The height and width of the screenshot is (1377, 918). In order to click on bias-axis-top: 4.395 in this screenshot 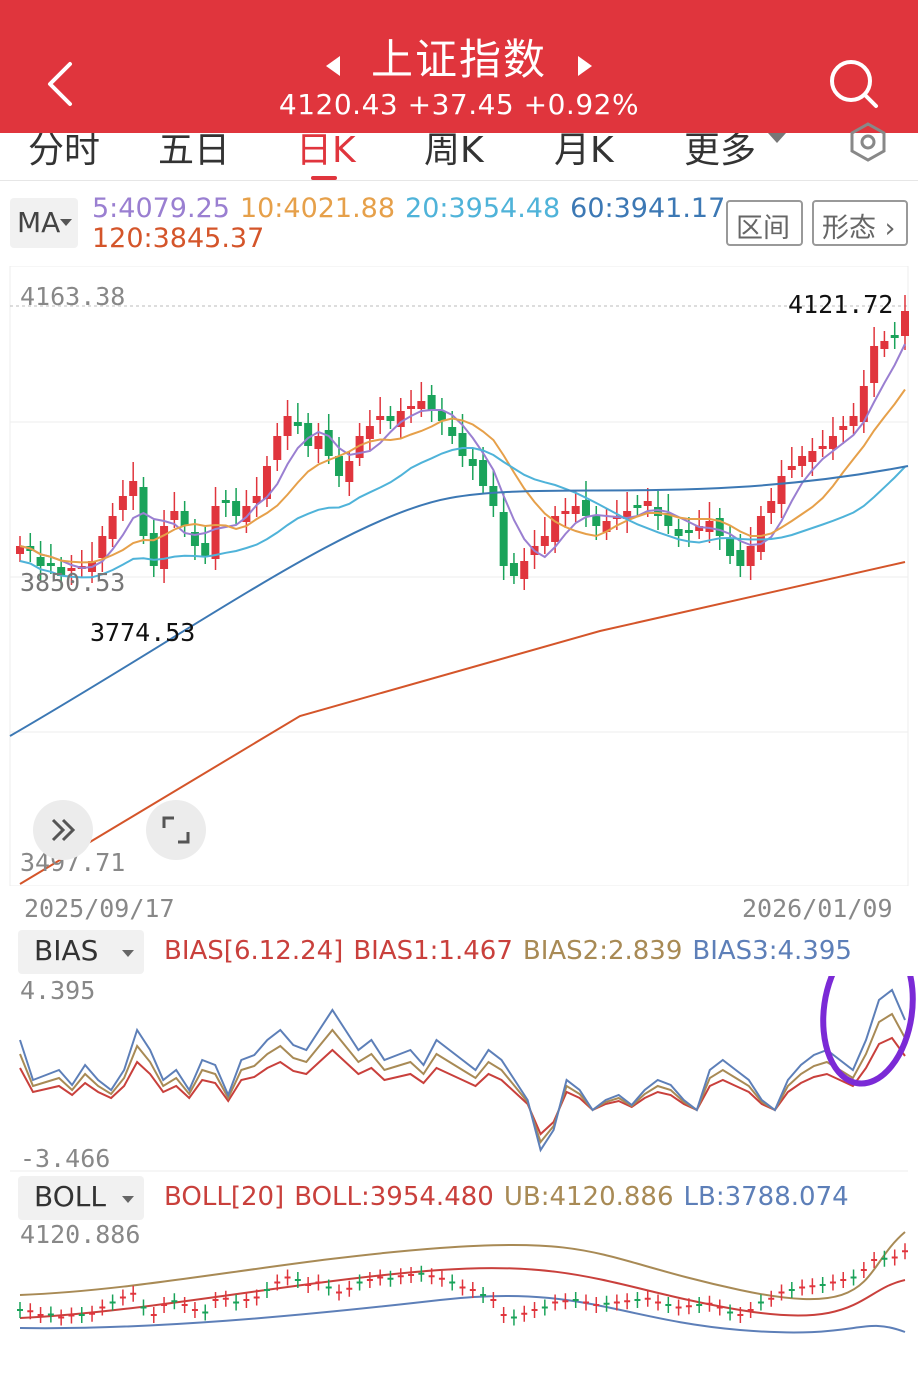, I will do `click(58, 990)`.